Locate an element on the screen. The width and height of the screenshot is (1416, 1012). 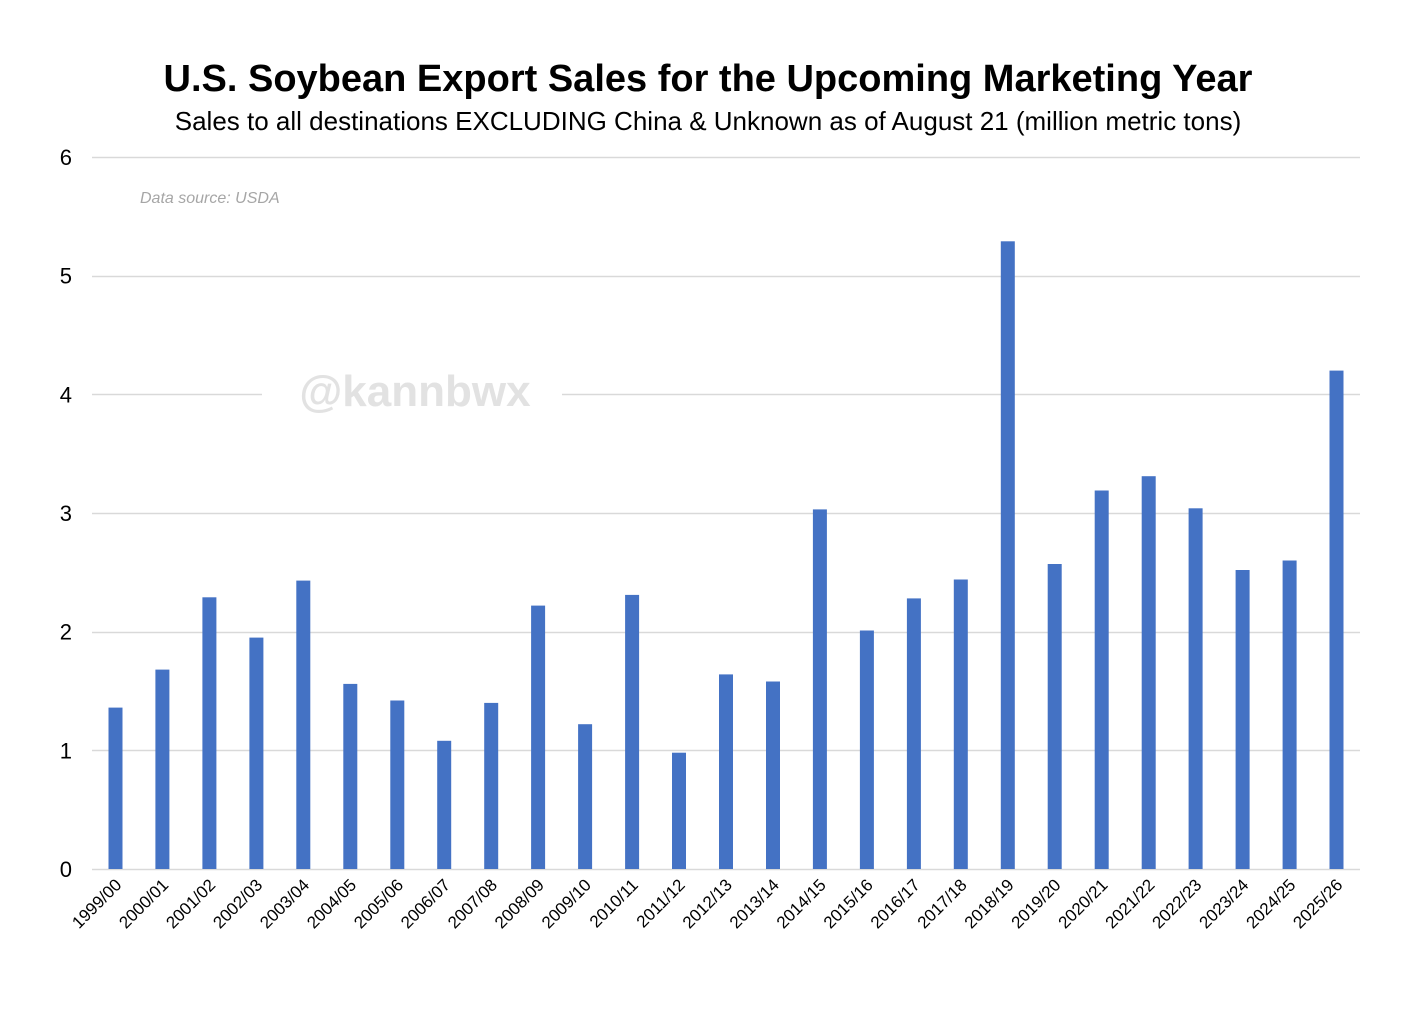
x-tick-label: 2007/08 is located at coordinates (472, 903).